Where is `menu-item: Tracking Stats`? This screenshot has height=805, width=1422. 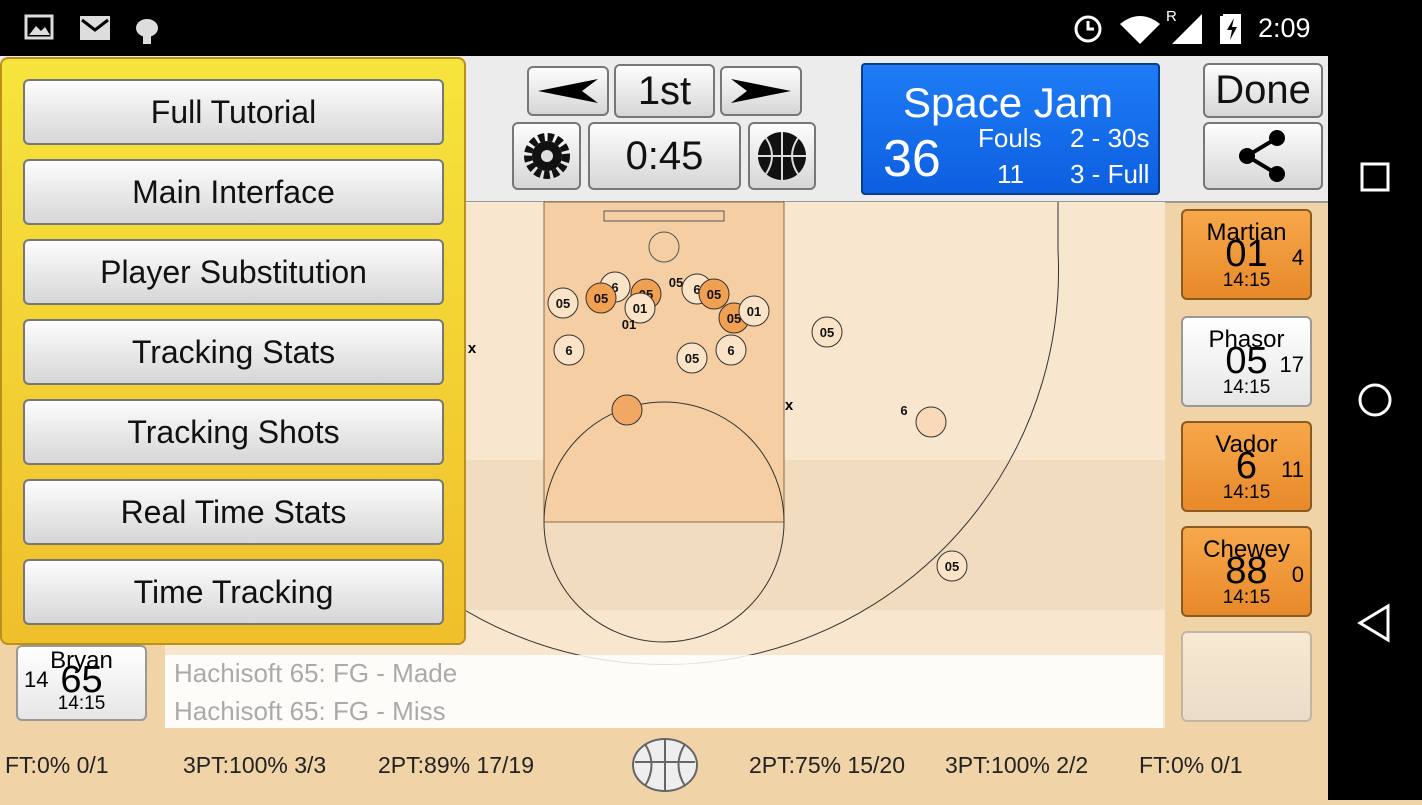 menu-item: Tracking Stats is located at coordinates (233, 352).